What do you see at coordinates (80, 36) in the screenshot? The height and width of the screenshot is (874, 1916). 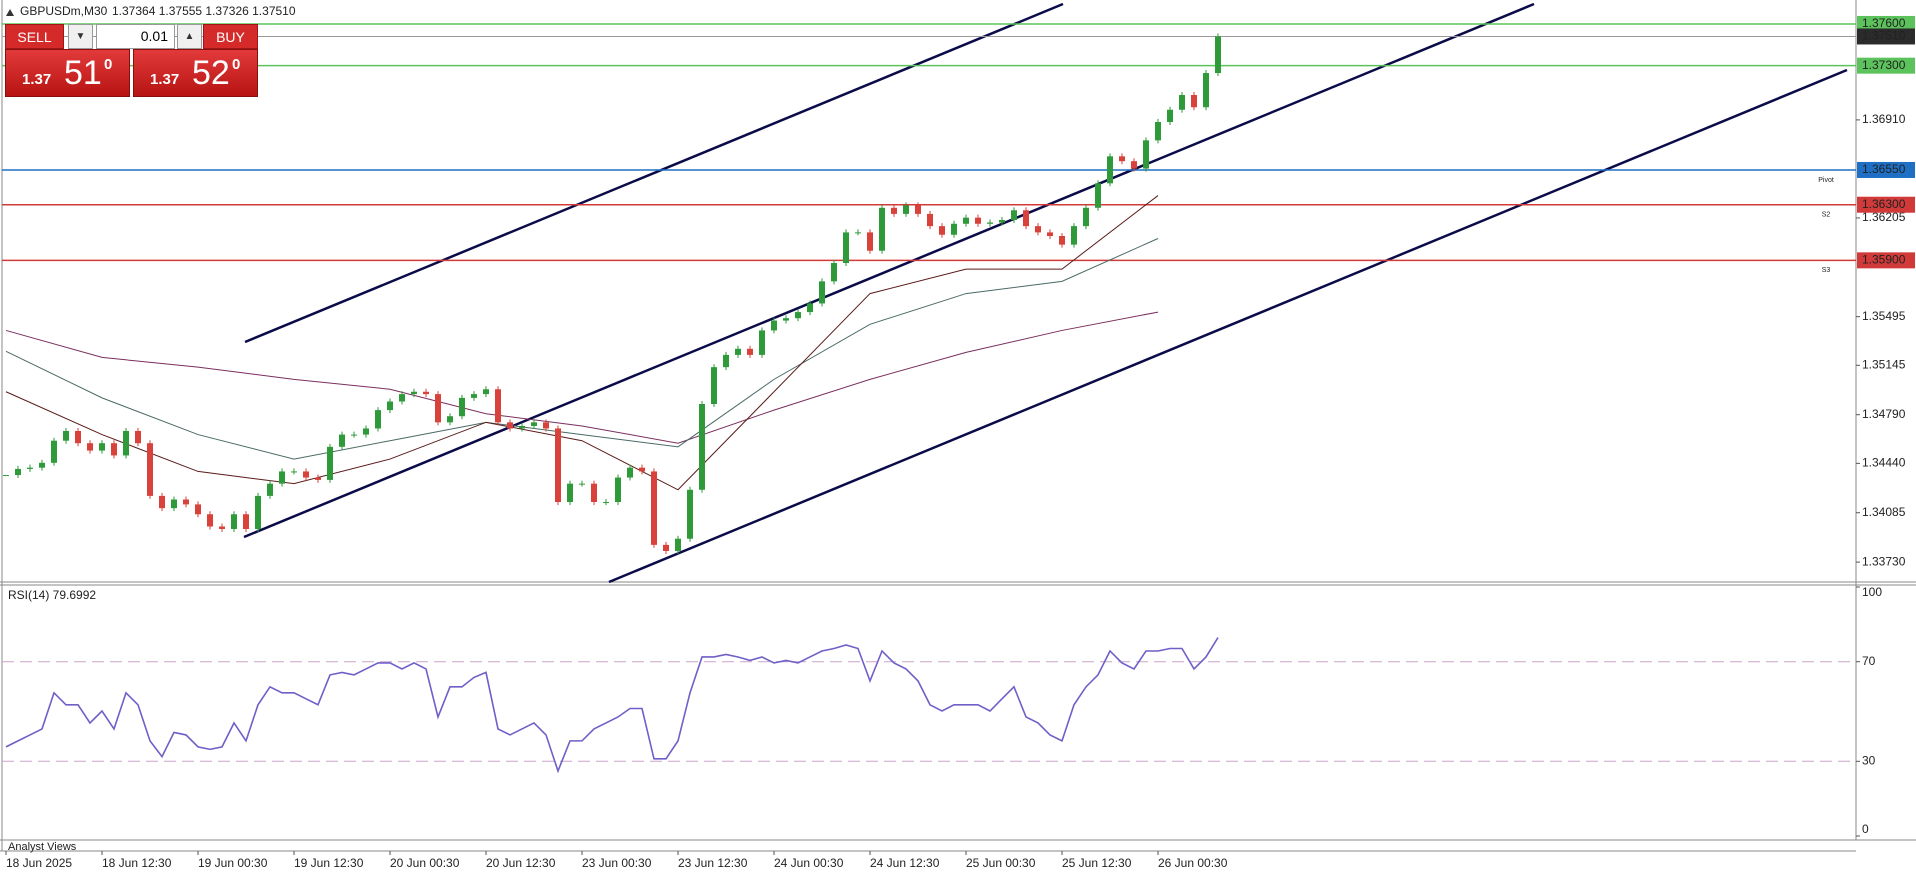 I see `lot-down: ▼` at bounding box center [80, 36].